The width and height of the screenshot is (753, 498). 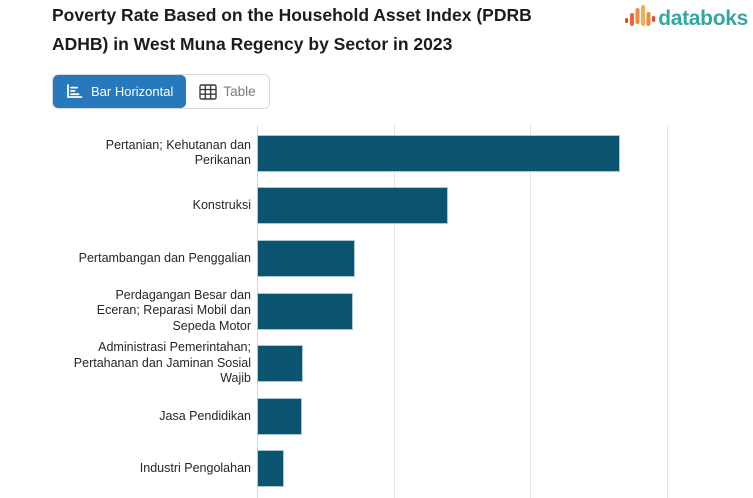 I want to click on view-toggle-group: Bar Horizontal Table, so click(x=161, y=91).